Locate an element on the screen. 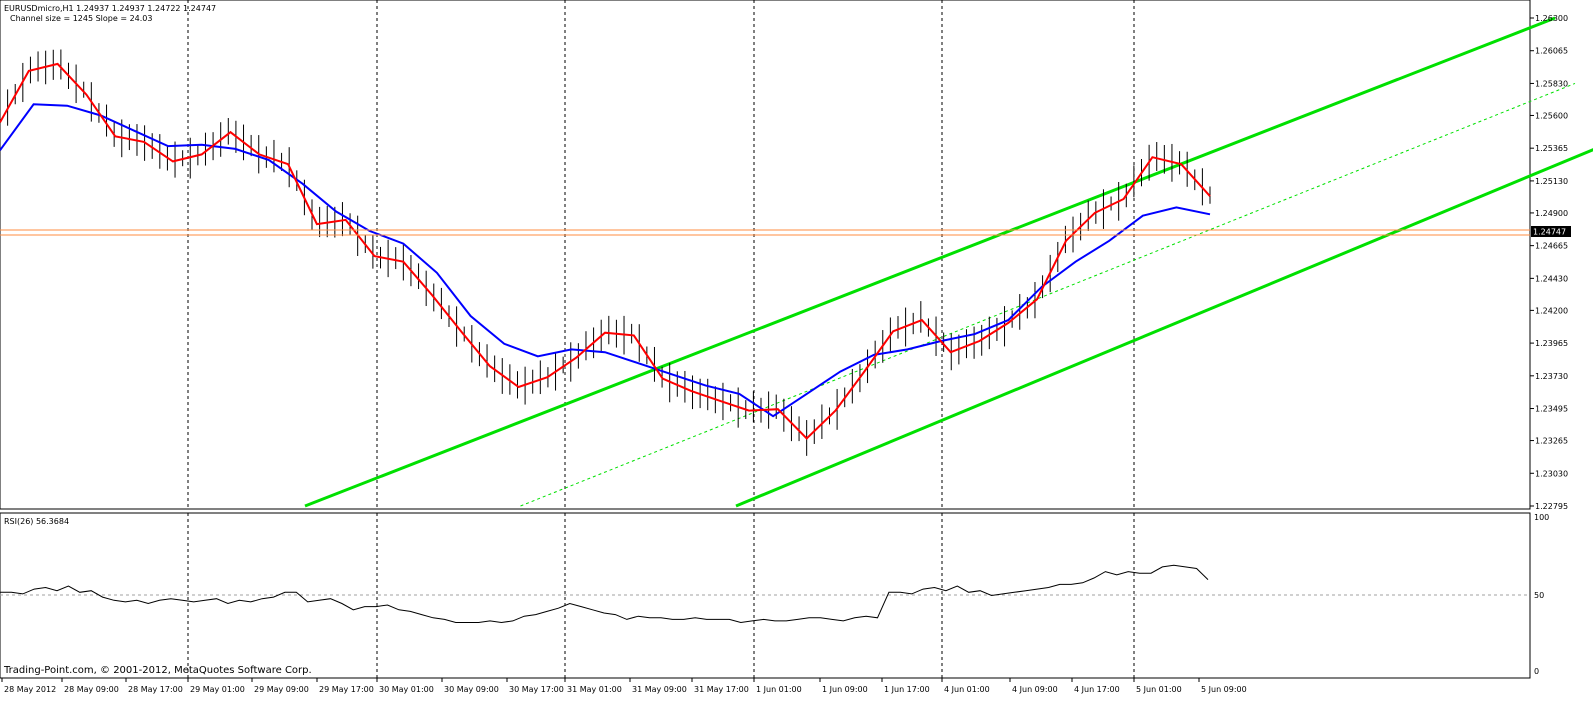 The image size is (1593, 705). price-tick-label: 1.26300 is located at coordinates (1551, 18).